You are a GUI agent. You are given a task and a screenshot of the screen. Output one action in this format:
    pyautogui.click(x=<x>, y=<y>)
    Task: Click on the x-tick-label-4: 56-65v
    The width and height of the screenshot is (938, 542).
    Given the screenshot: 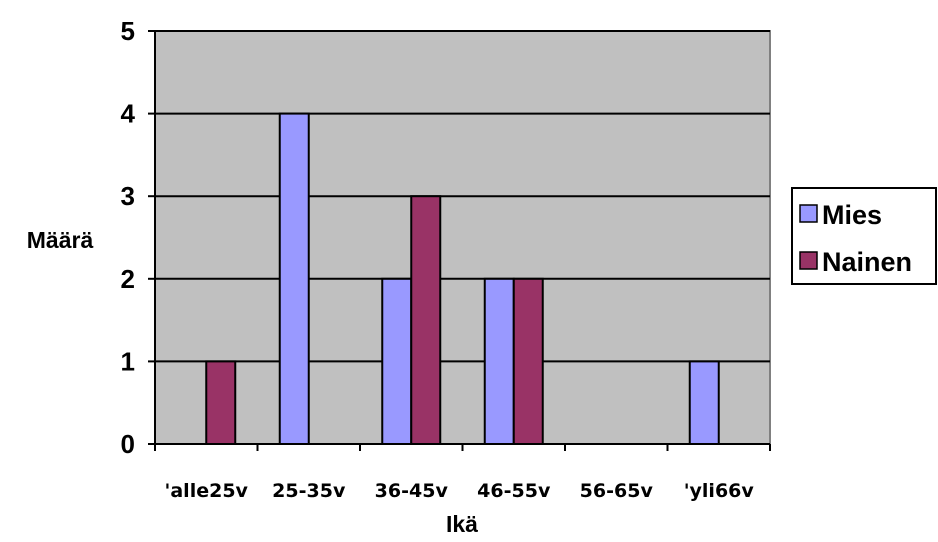 What is the action you would take?
    pyautogui.click(x=617, y=491)
    